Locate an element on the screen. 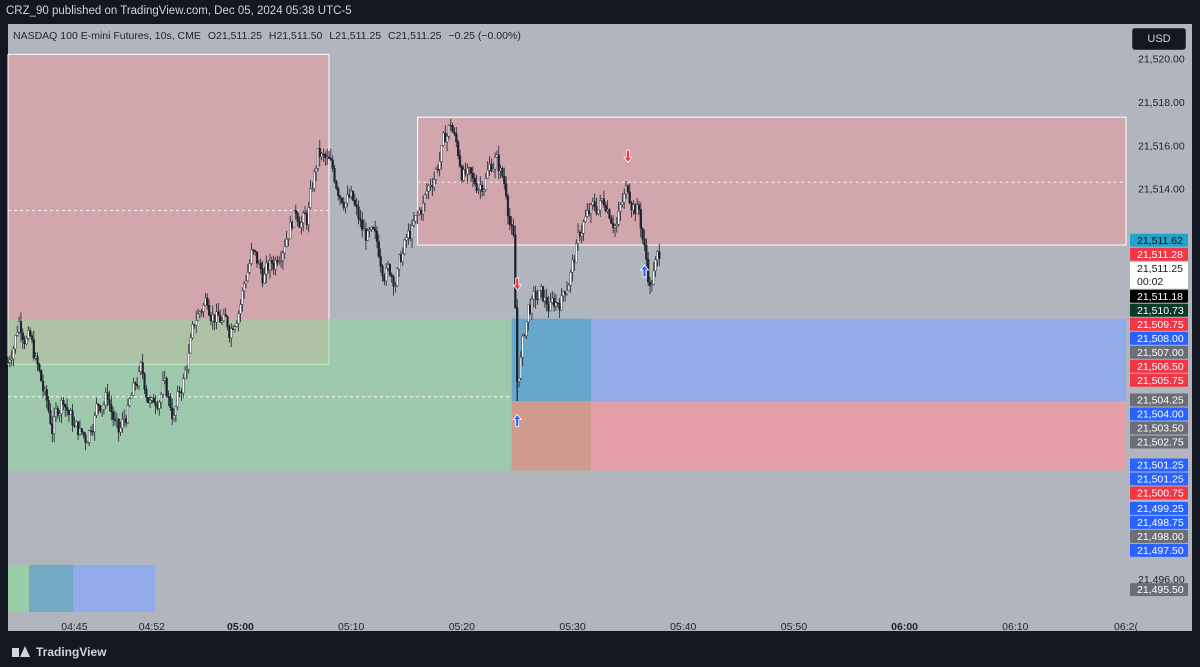 The image size is (1200, 667). ohlc-low: L21,511.25 is located at coordinates (355, 36).